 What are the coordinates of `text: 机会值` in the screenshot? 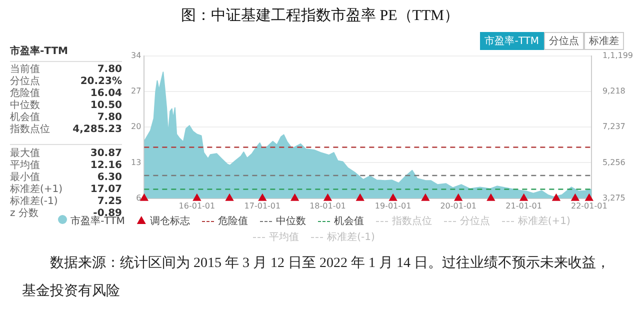 It's located at (25, 118).